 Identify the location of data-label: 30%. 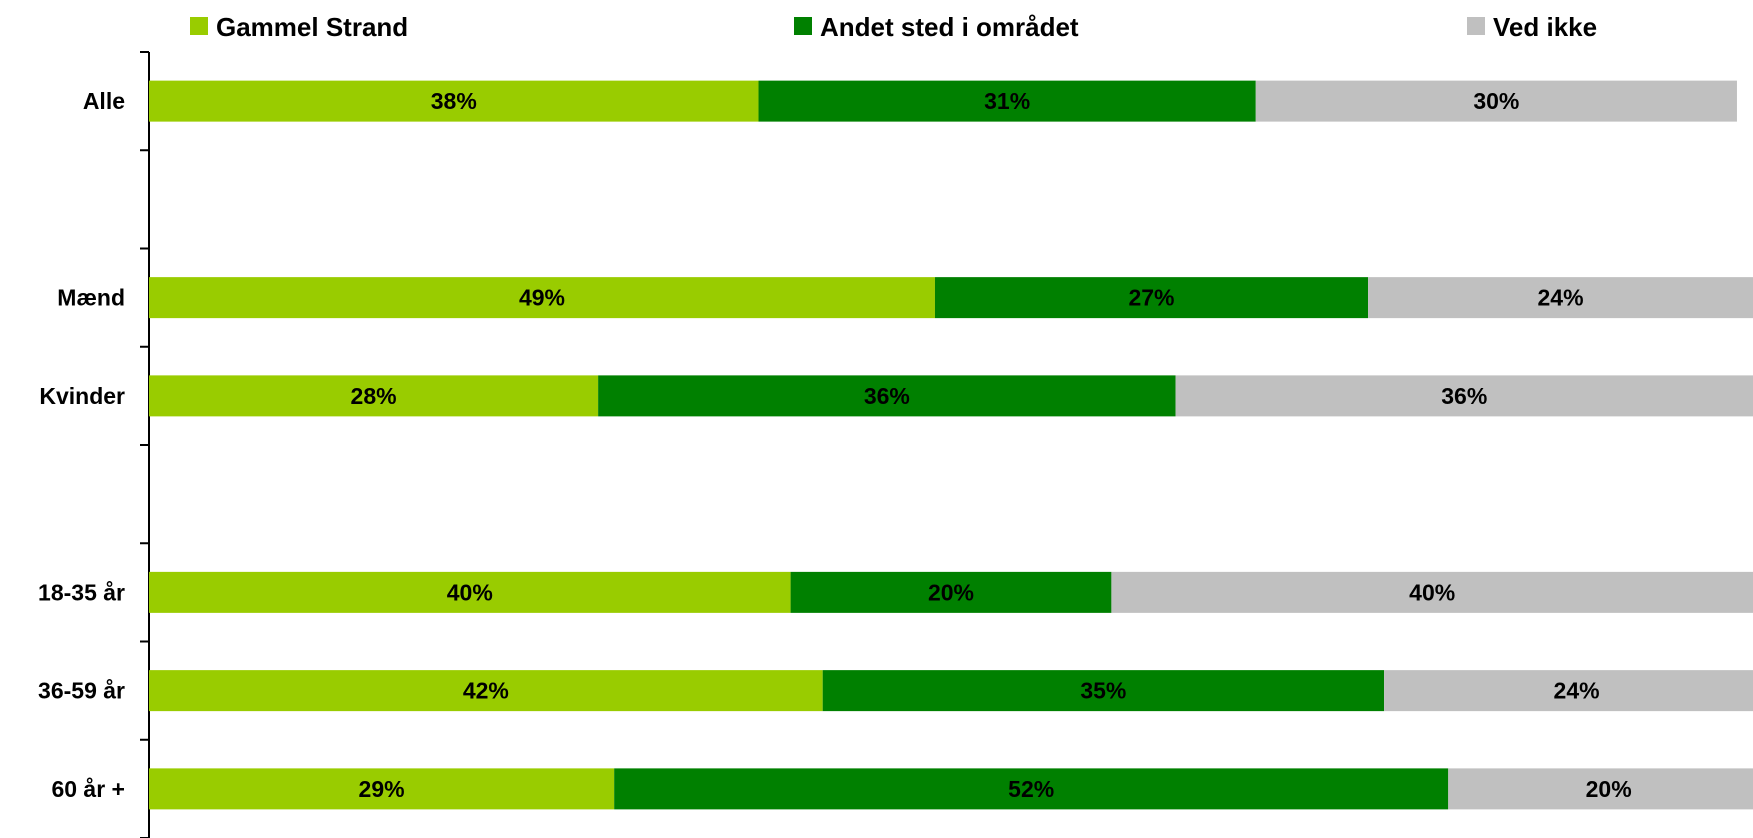
(1496, 101).